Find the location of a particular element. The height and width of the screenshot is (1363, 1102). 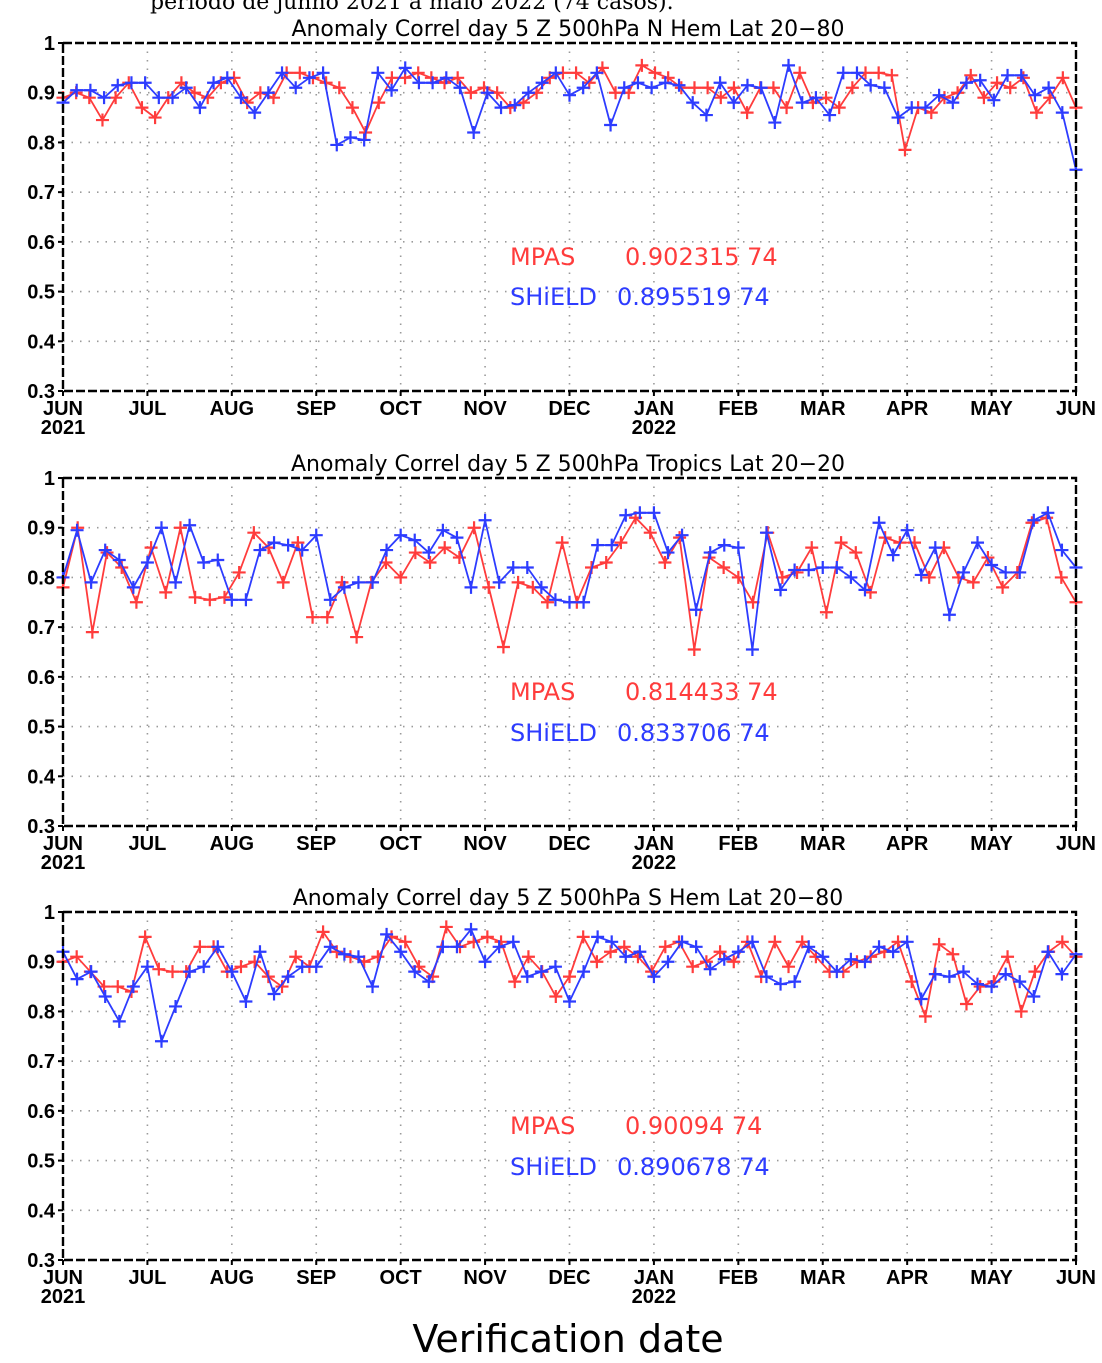

legend-value-mpas: 0.814433 74 is located at coordinates (701, 692).